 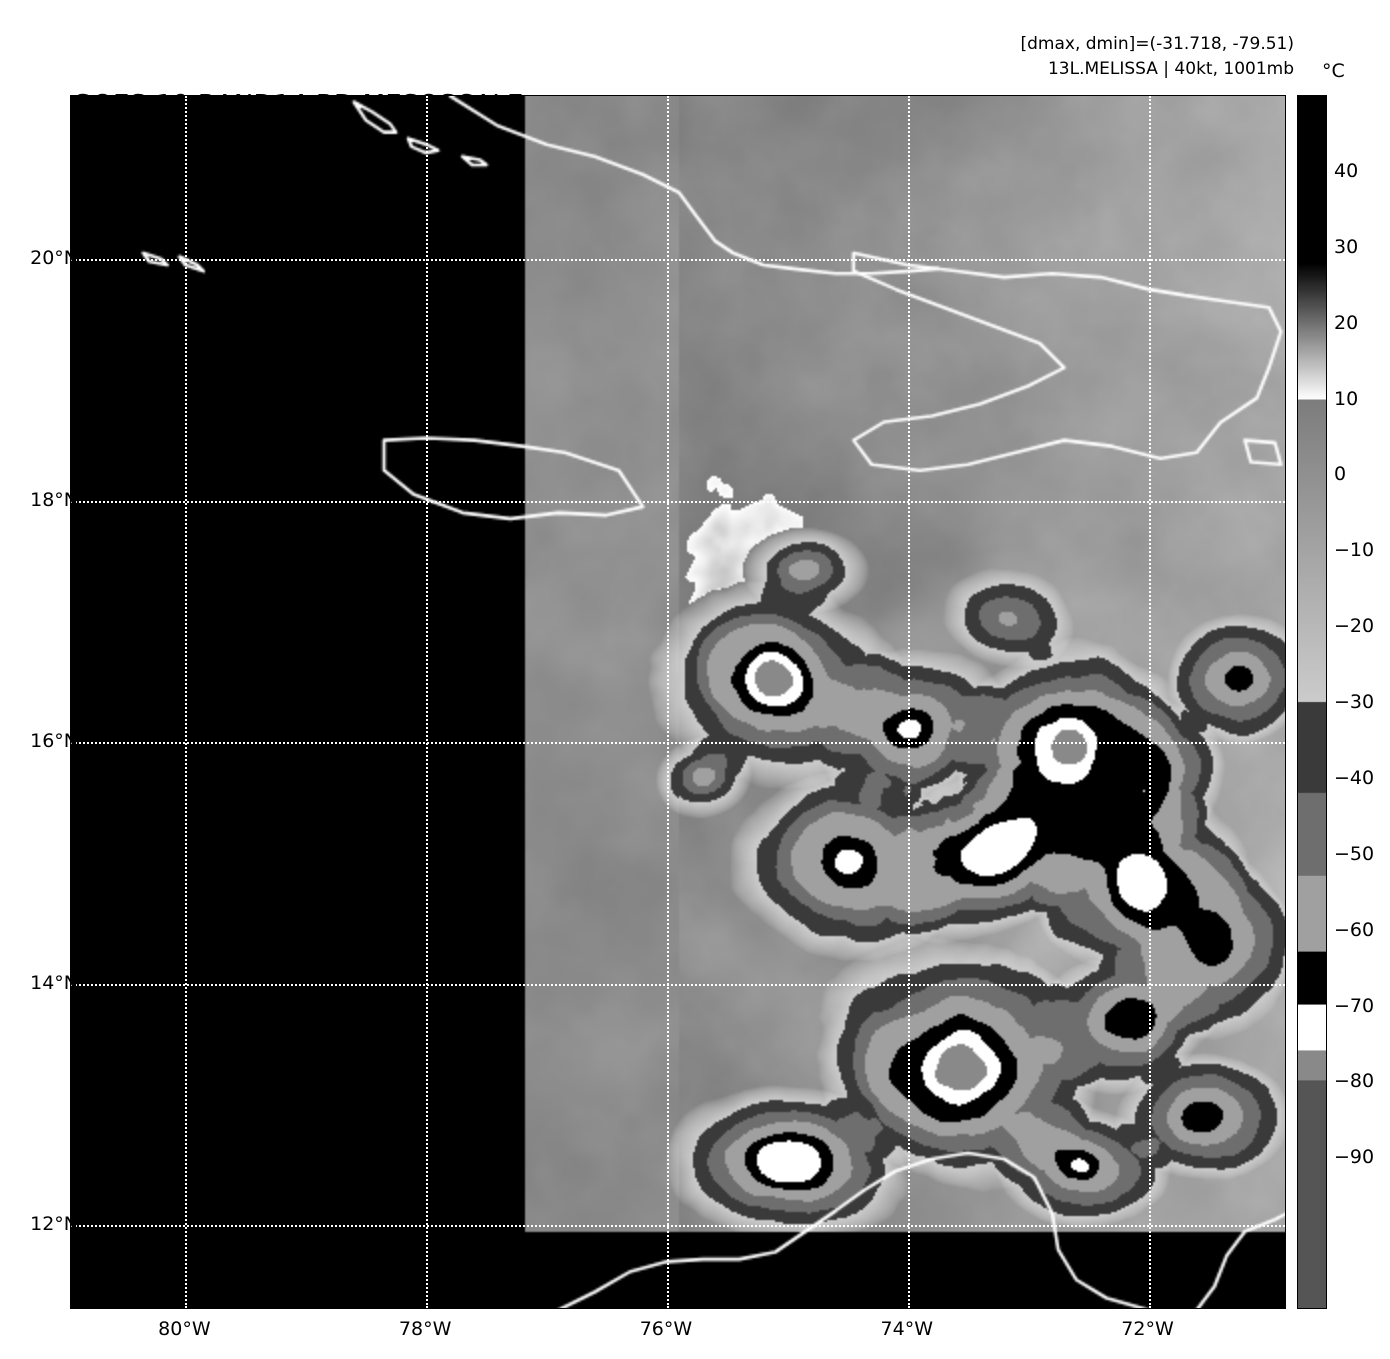 I want to click on colorbar-tick-13: −90, so click(x=1354, y=1157).